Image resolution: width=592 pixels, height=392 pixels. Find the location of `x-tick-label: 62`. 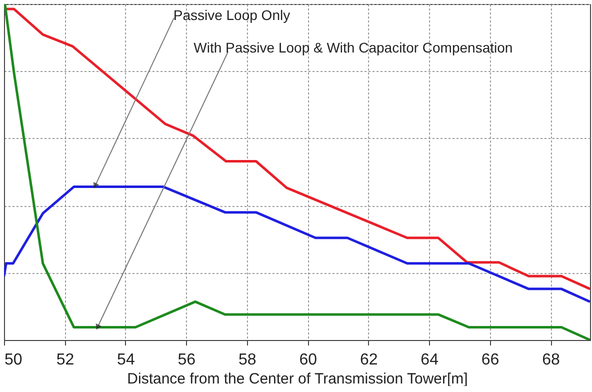

x-tick-label: 62 is located at coordinates (369, 360).